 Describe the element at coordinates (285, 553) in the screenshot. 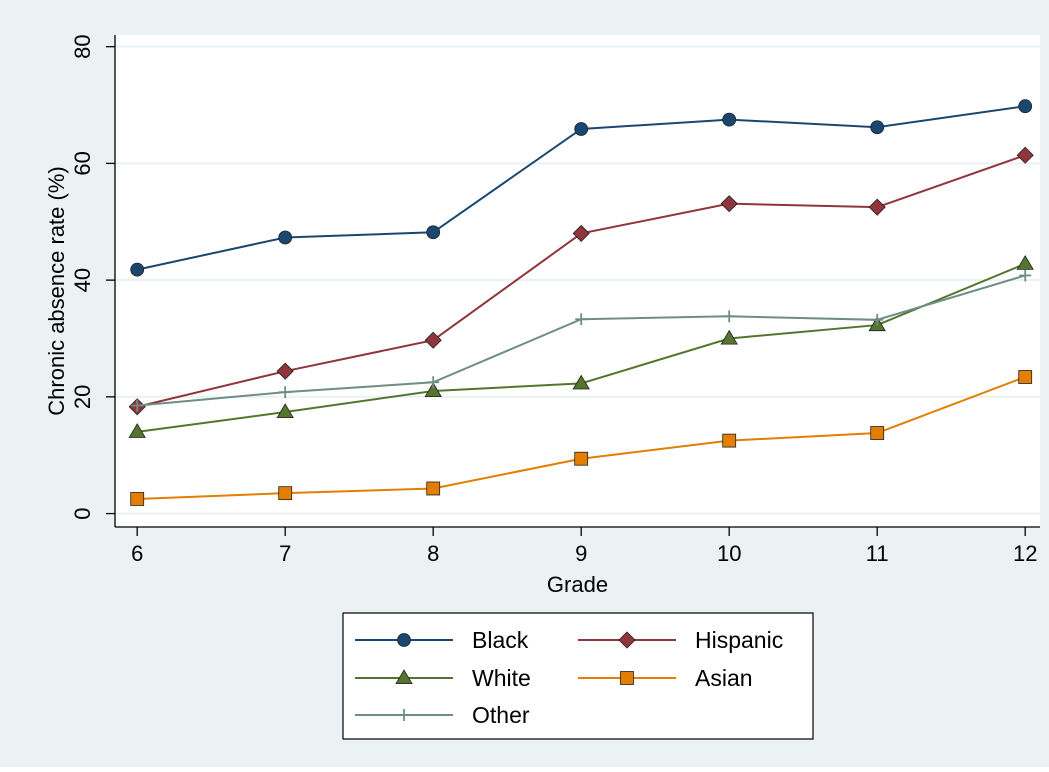

I see `x-tick-label-7: 7` at that location.